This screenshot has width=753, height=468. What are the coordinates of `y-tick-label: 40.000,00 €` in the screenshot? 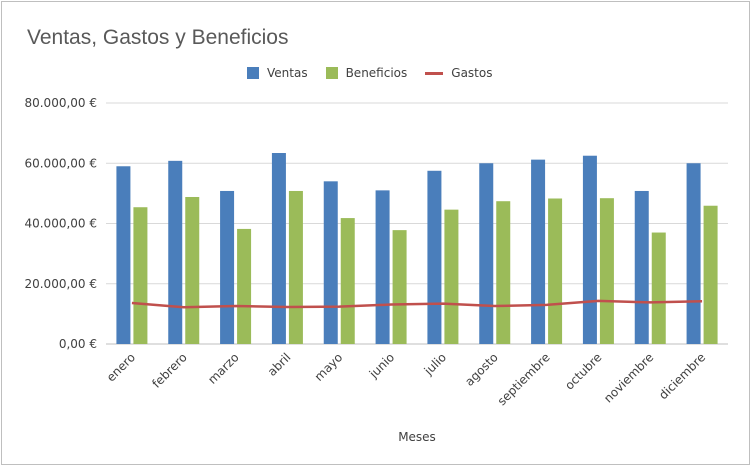 It's located at (60, 224).